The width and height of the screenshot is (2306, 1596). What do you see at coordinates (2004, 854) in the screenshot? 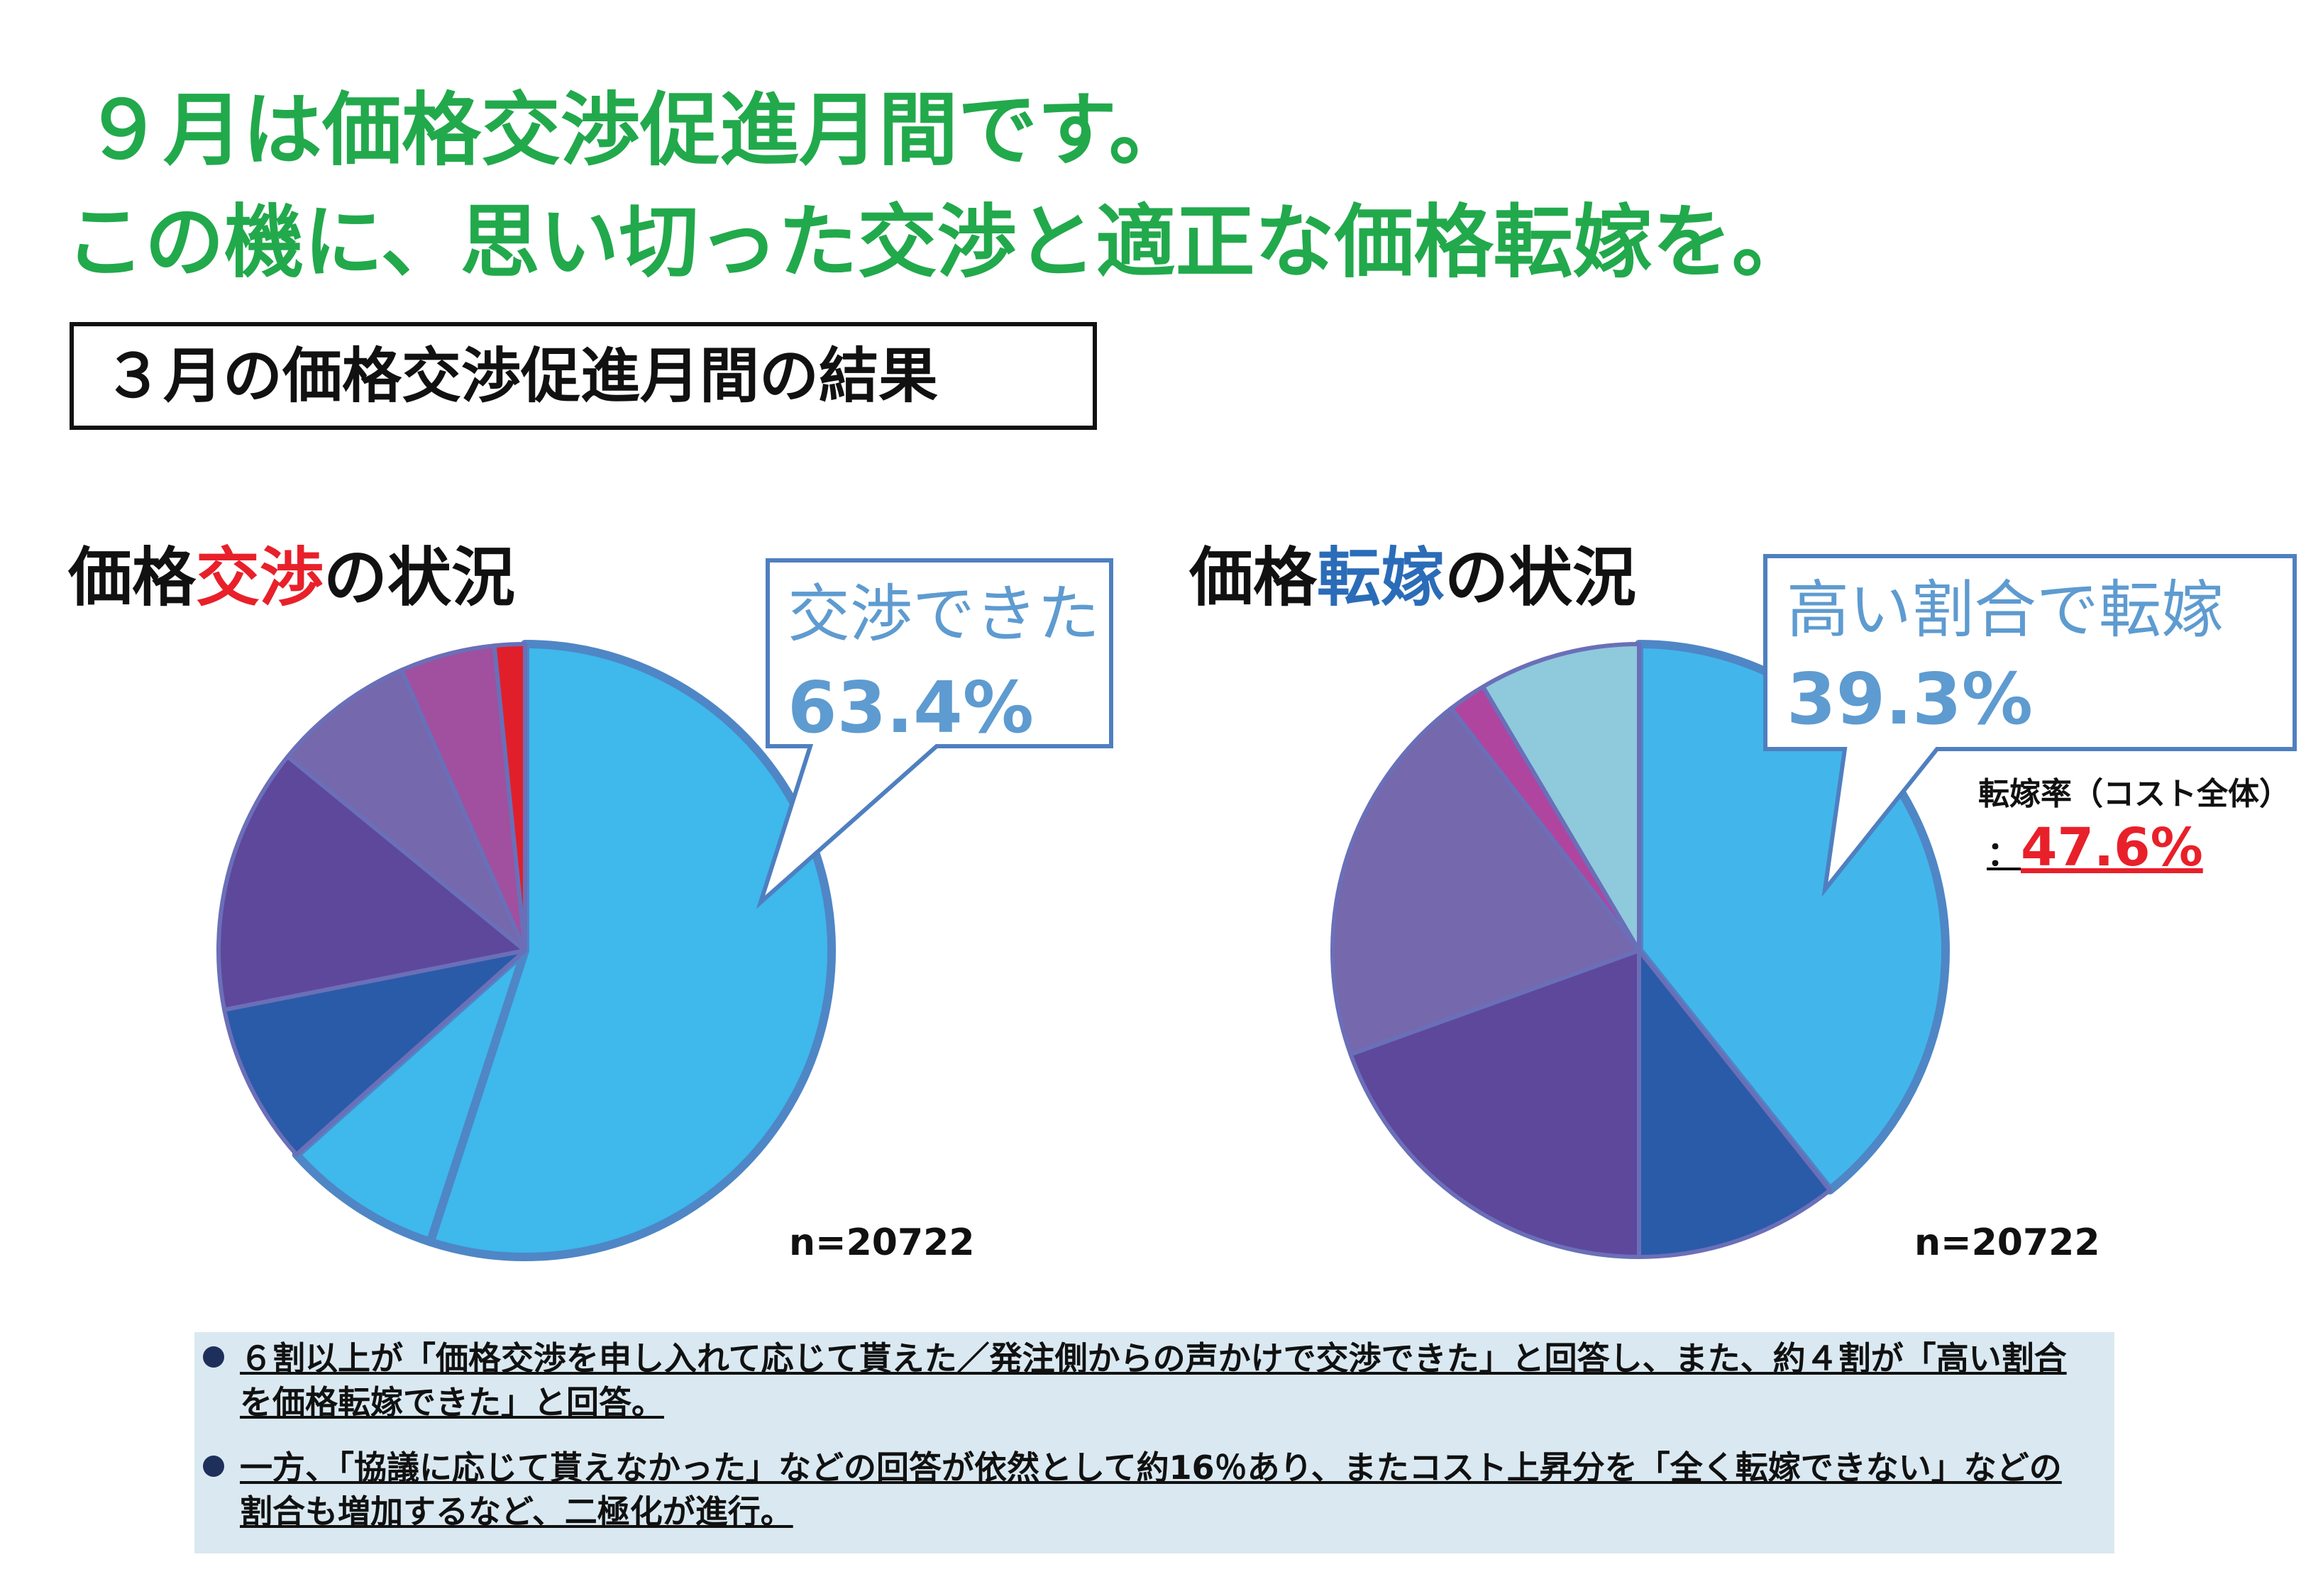
I see `pass-through-rate-colon: ：` at bounding box center [2004, 854].